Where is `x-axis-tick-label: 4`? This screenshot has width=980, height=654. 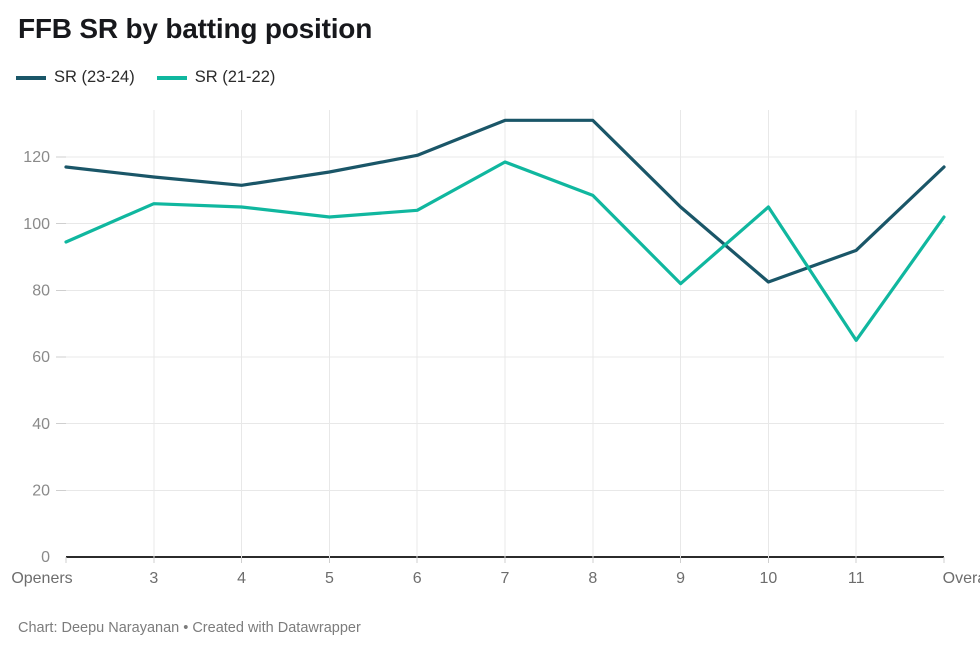 x-axis-tick-label: 4 is located at coordinates (241, 578).